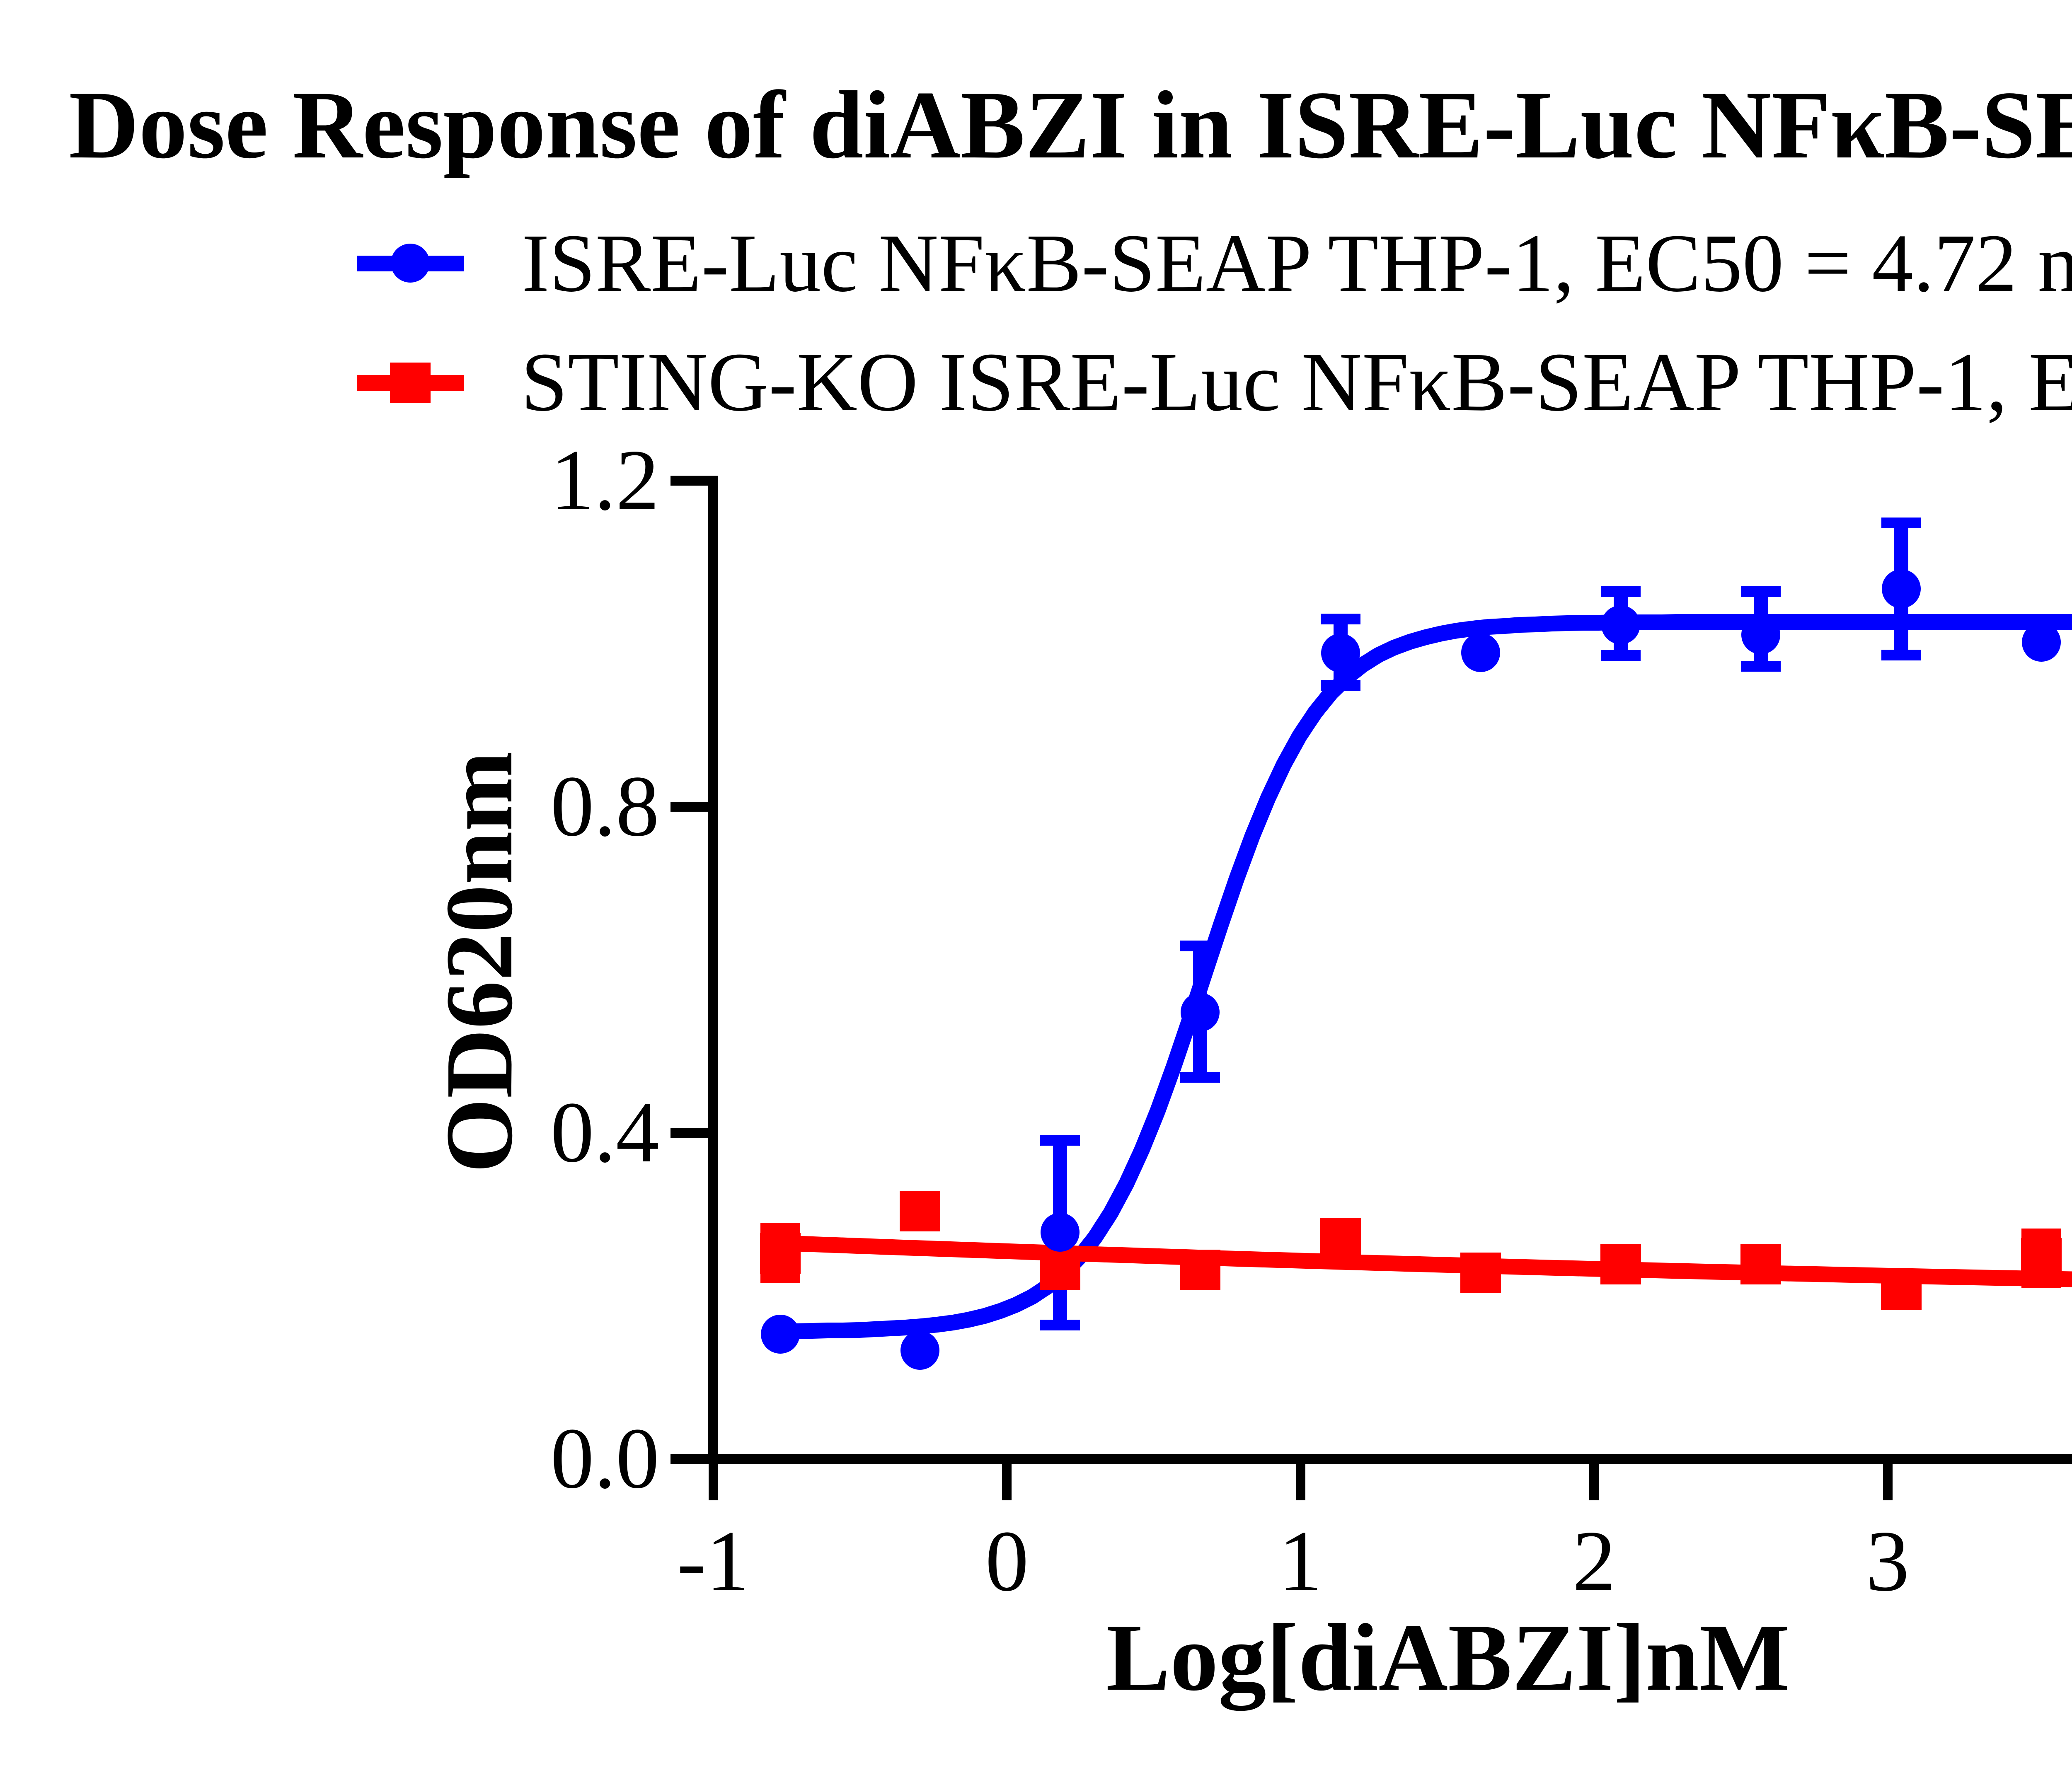  What do you see at coordinates (605, 1132) in the screenshot?
I see `svg-text: 0.4` at bounding box center [605, 1132].